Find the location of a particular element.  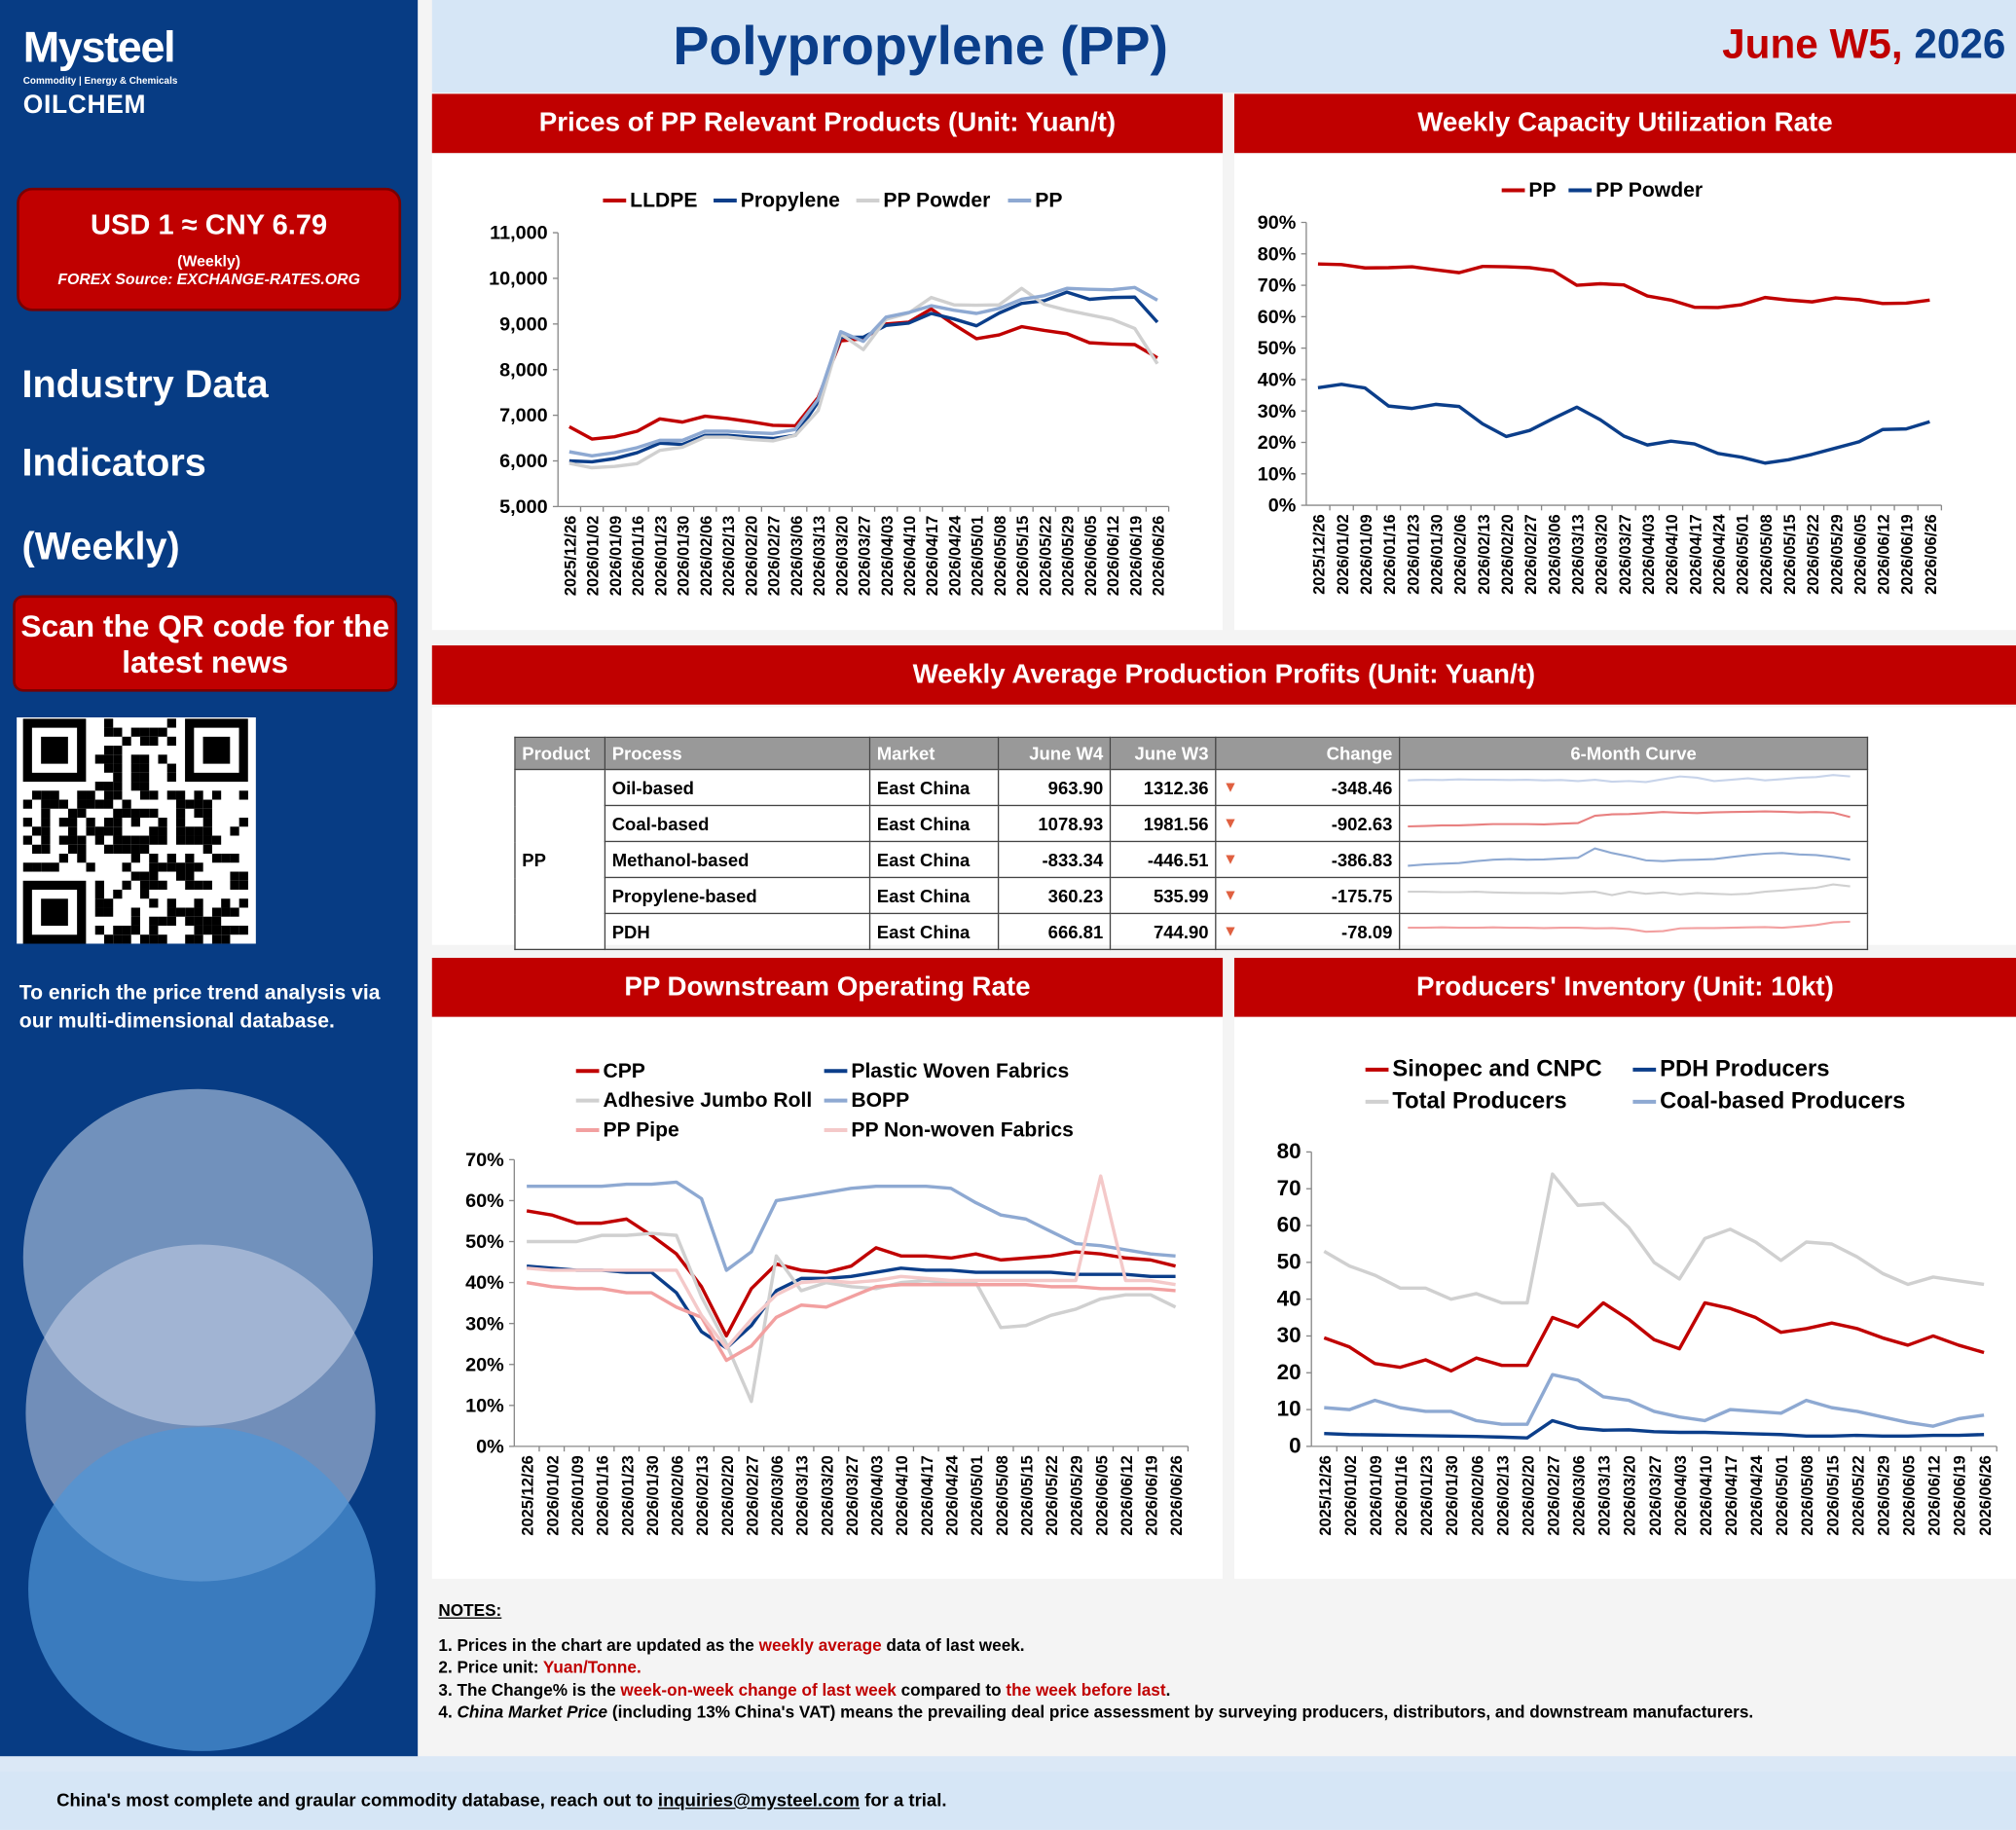

y-tick-label: 70% is located at coordinates (1277, 286).